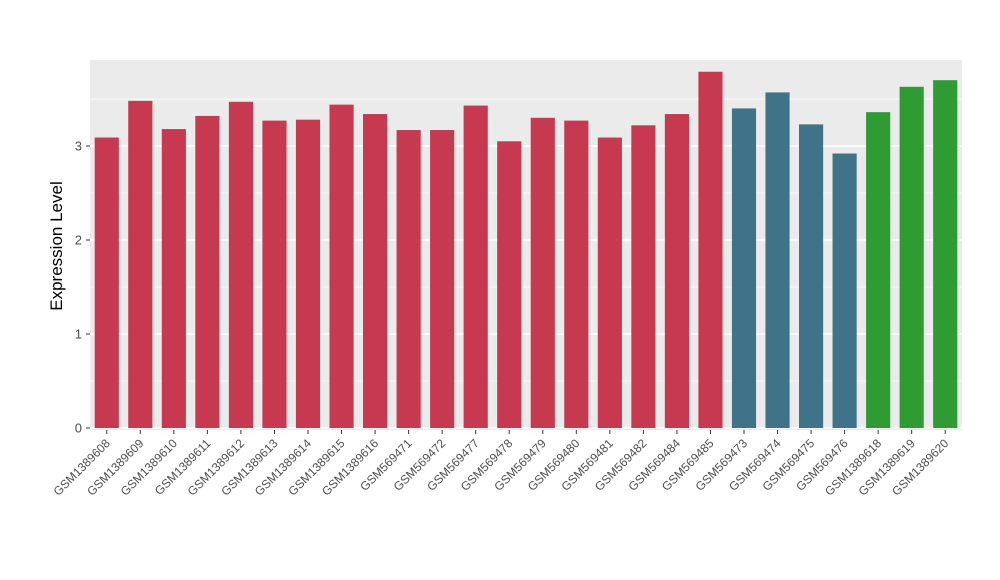 The image size is (1000, 580). Describe the element at coordinates (375, 271) in the screenshot. I see `bar-GSM1389616` at that location.